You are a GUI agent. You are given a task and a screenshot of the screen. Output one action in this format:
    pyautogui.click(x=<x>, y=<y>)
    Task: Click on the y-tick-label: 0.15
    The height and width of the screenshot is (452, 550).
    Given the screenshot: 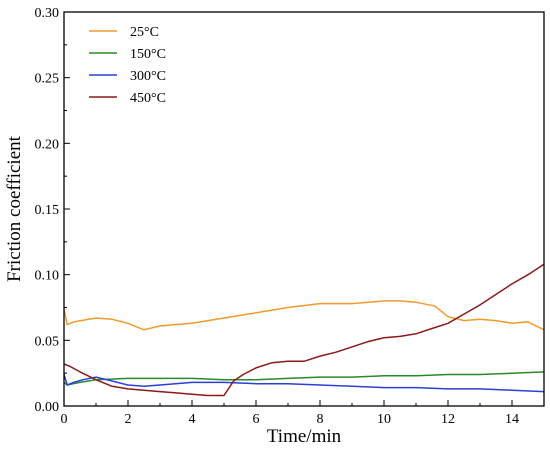 What is the action you would take?
    pyautogui.click(x=47, y=210)
    